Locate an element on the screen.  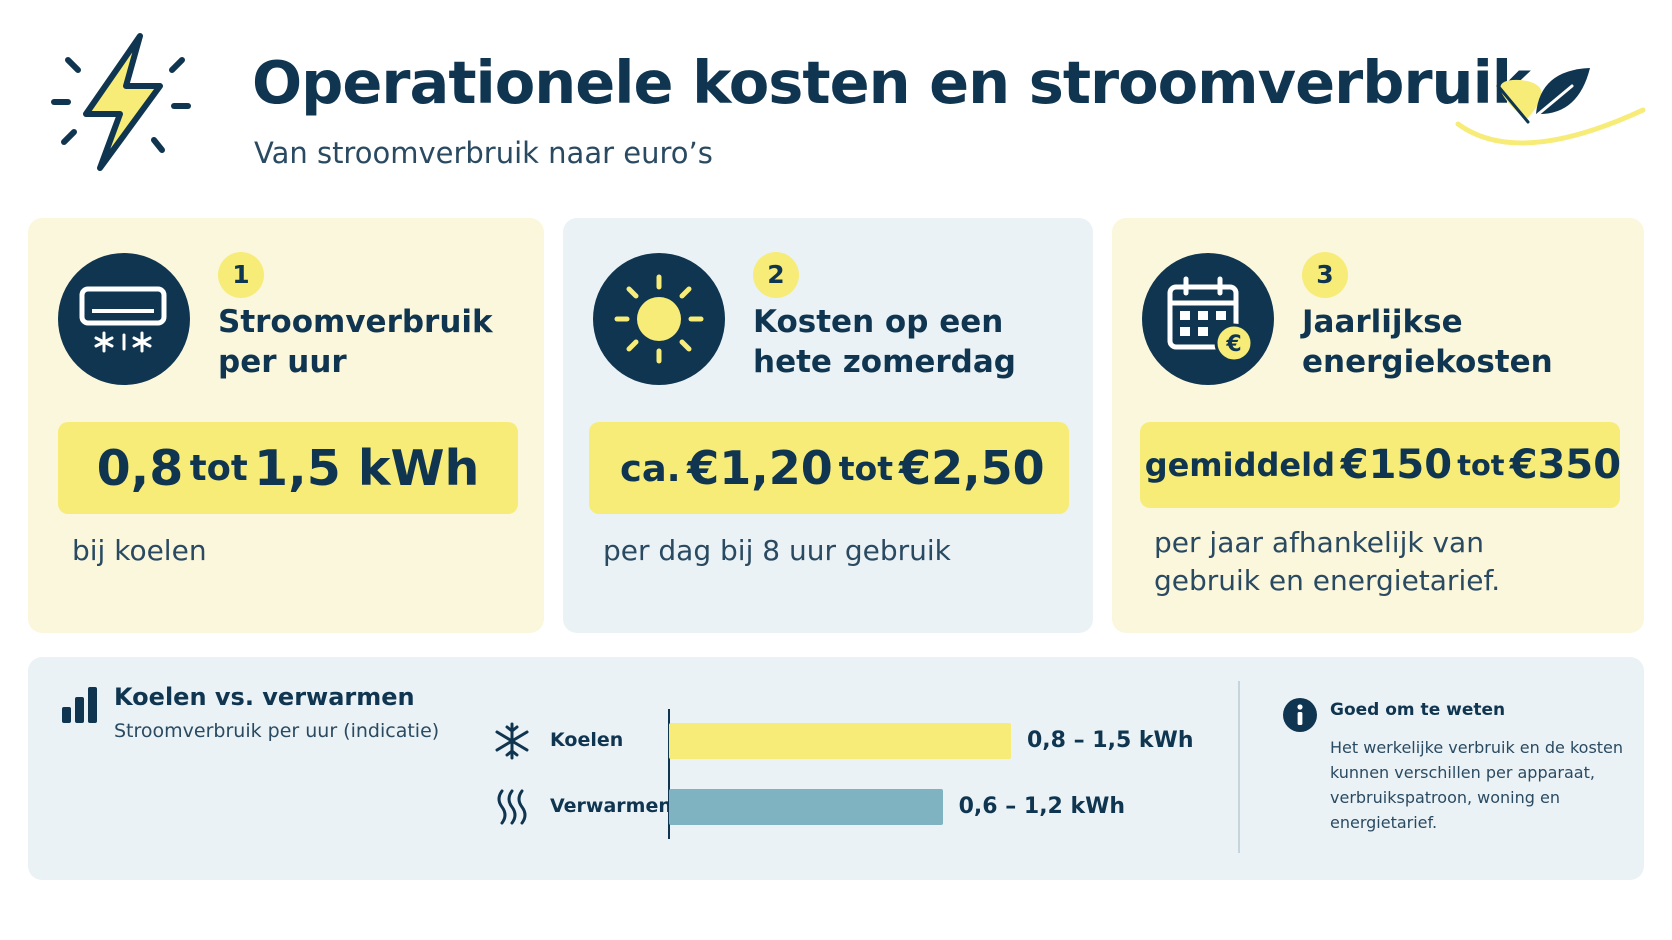
bar-category-label: Koelen is located at coordinates (587, 740).